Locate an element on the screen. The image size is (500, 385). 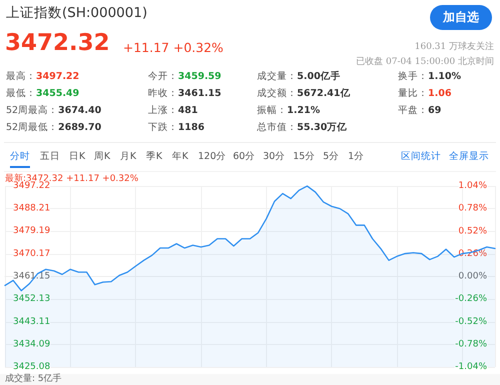
y2-tick-label: -1.04% is located at coordinates (471, 367).